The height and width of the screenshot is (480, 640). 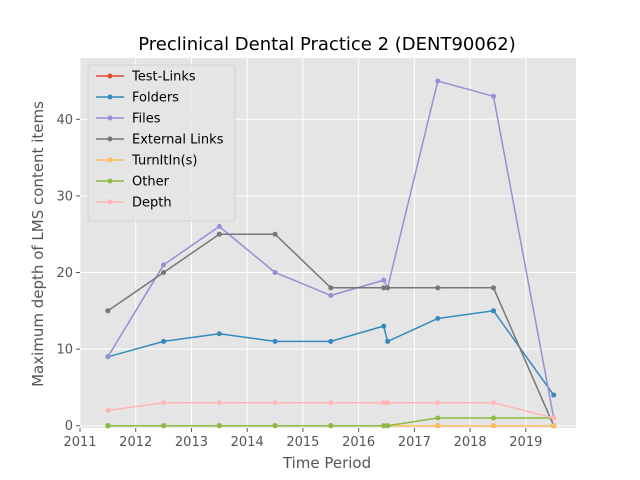 What do you see at coordinates (155, 98) in the screenshot?
I see `legend-label: Folders` at bounding box center [155, 98].